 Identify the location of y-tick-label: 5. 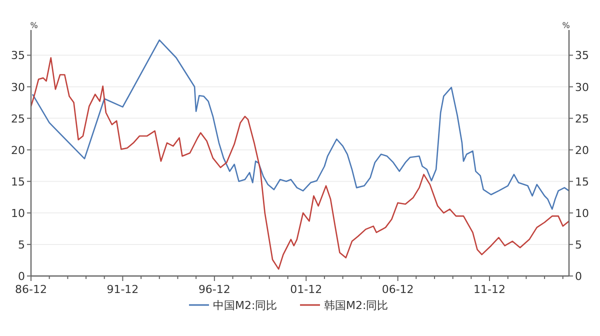
(21, 245).